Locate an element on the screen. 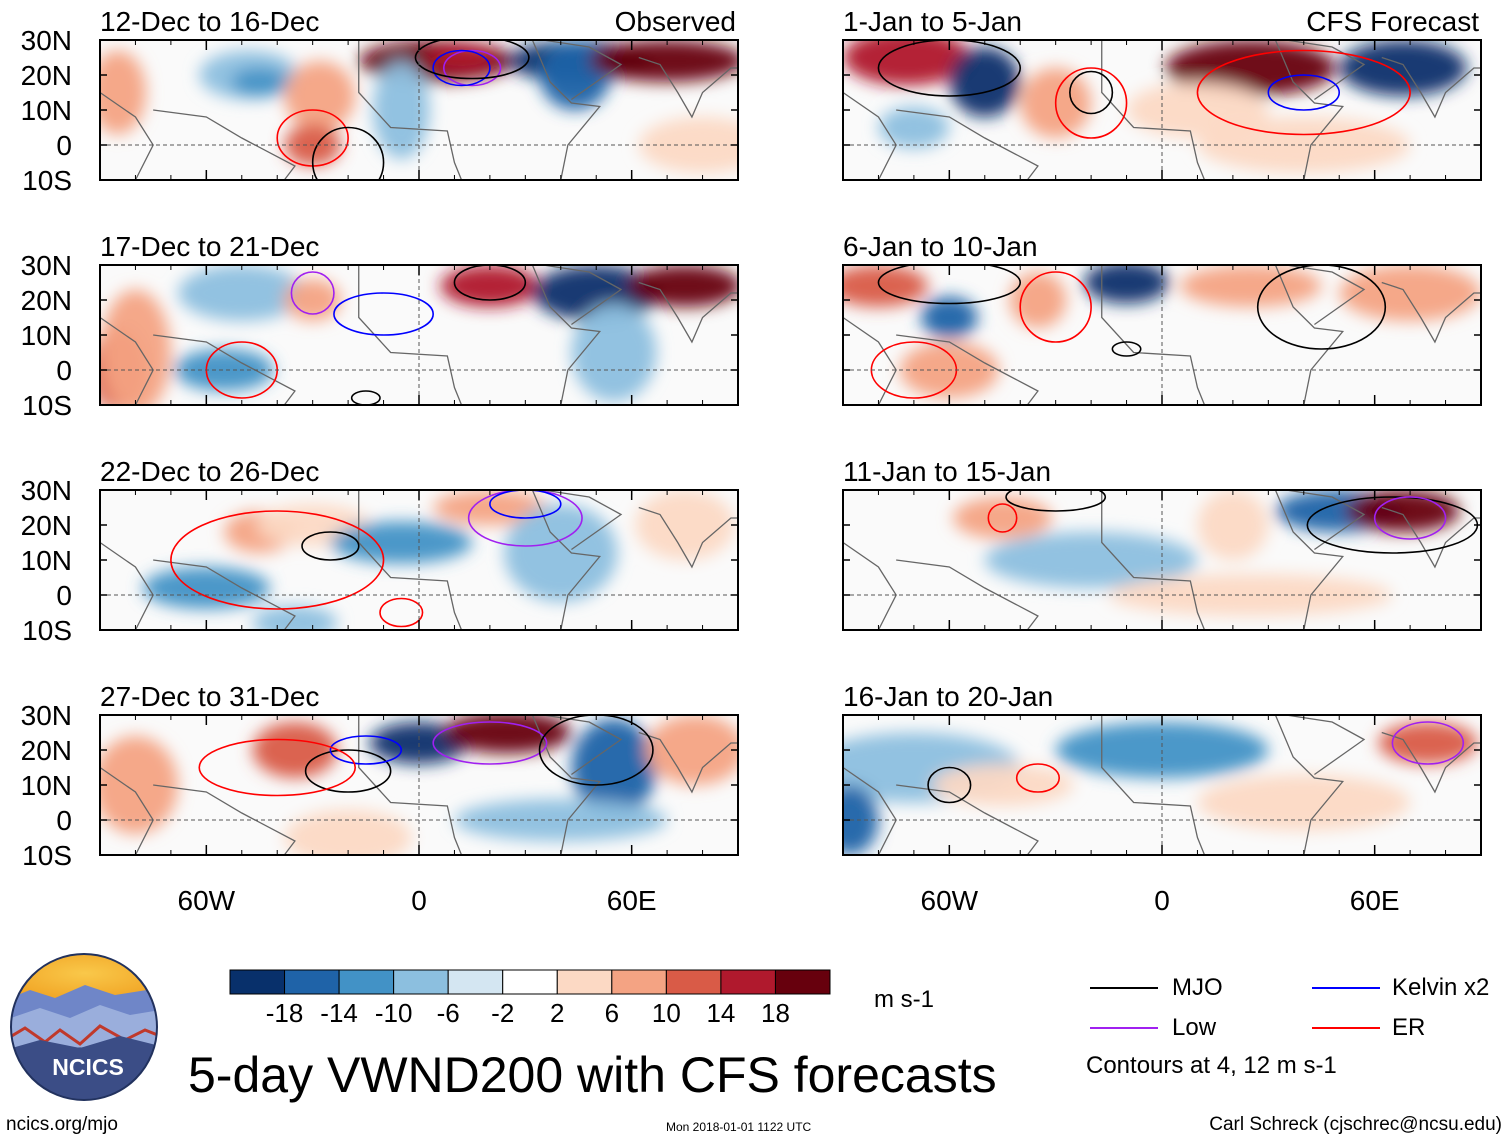  colorbar: -18 -14 -10 -6 -2 2 6 10 14 18 is located at coordinates (530, 998).